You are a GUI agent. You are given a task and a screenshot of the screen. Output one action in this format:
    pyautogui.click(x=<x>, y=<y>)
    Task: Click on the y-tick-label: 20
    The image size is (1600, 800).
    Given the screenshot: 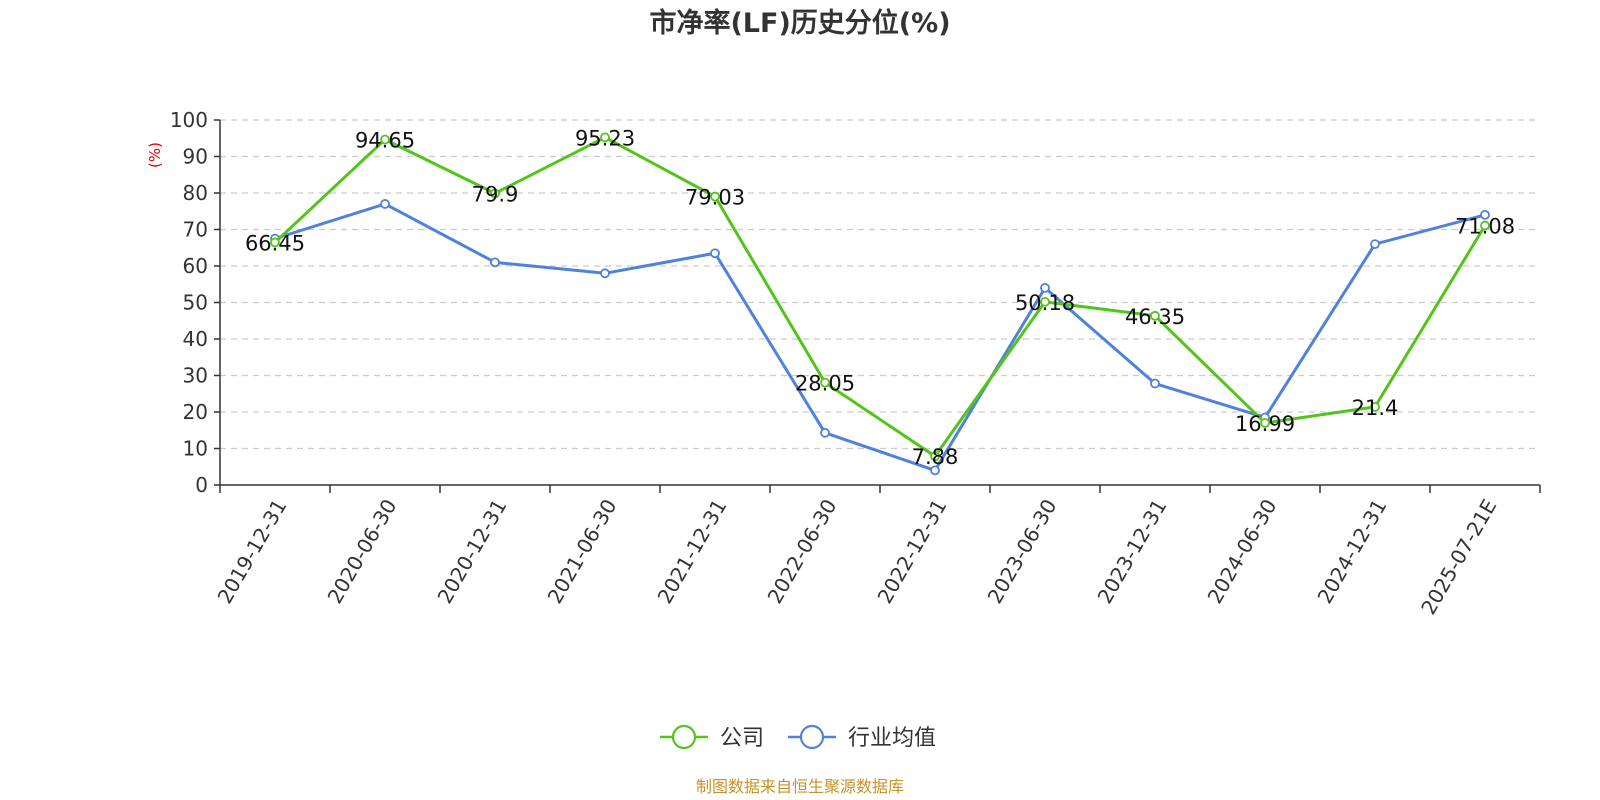 What is the action you would take?
    pyautogui.click(x=195, y=412)
    